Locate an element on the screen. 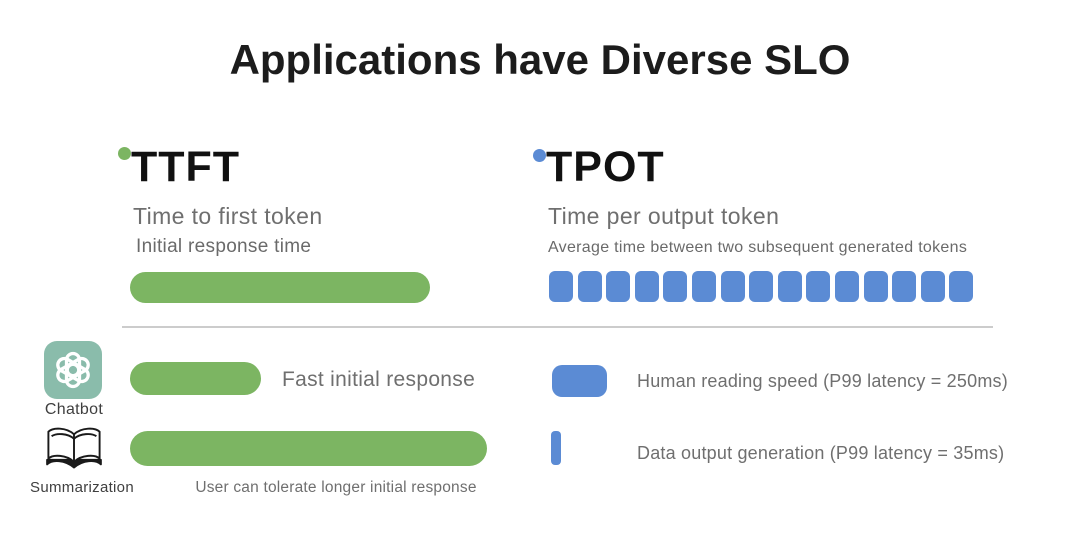  section-divider is located at coordinates (557, 327).